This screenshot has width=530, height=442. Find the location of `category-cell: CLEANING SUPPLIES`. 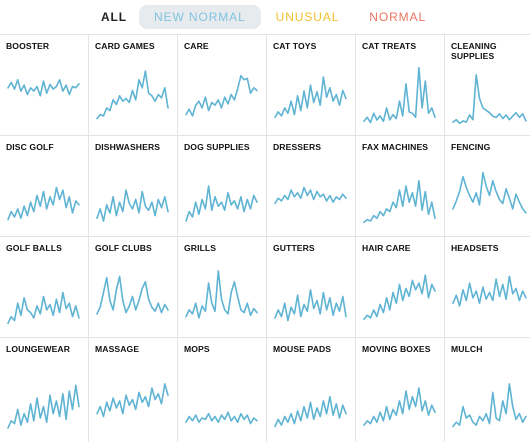

category-cell: CLEANING SUPPLIES is located at coordinates (487, 85).